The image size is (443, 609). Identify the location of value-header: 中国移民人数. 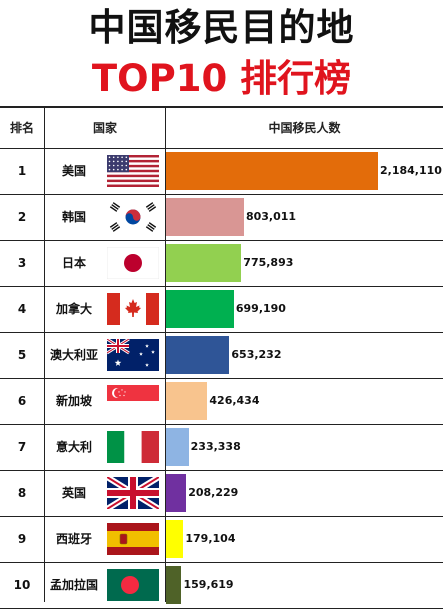
(304, 128).